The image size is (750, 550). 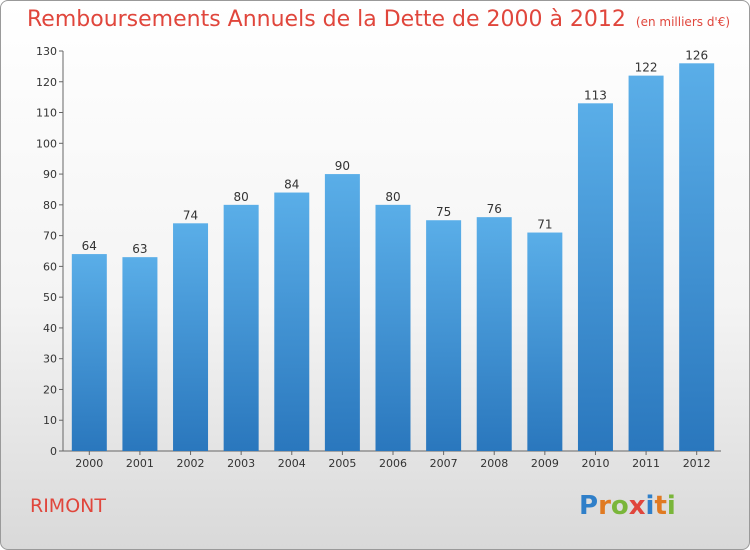 What do you see at coordinates (494, 209) in the screenshot?
I see `data-label: 76` at bounding box center [494, 209].